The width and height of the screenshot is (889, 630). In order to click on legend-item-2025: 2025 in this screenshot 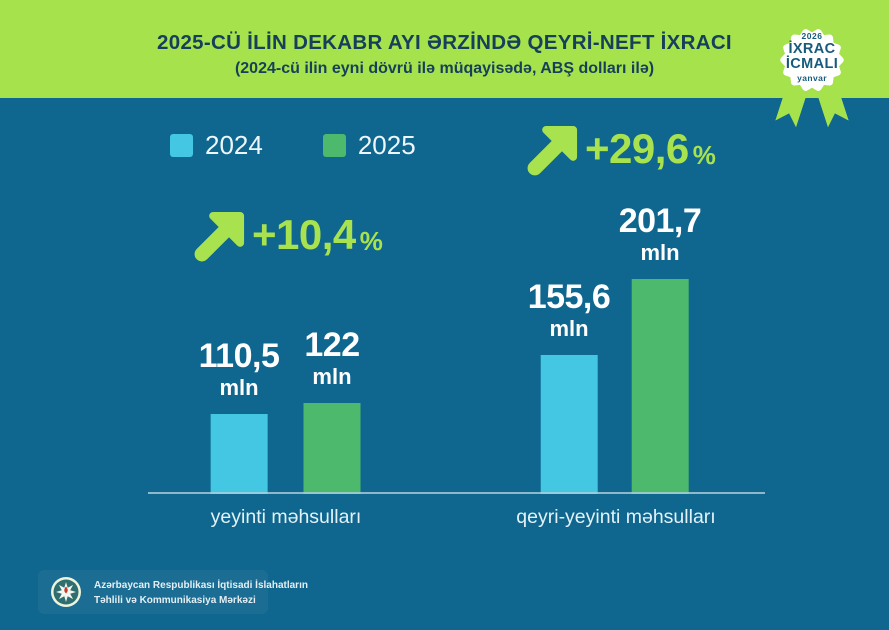, I will do `click(369, 145)`.